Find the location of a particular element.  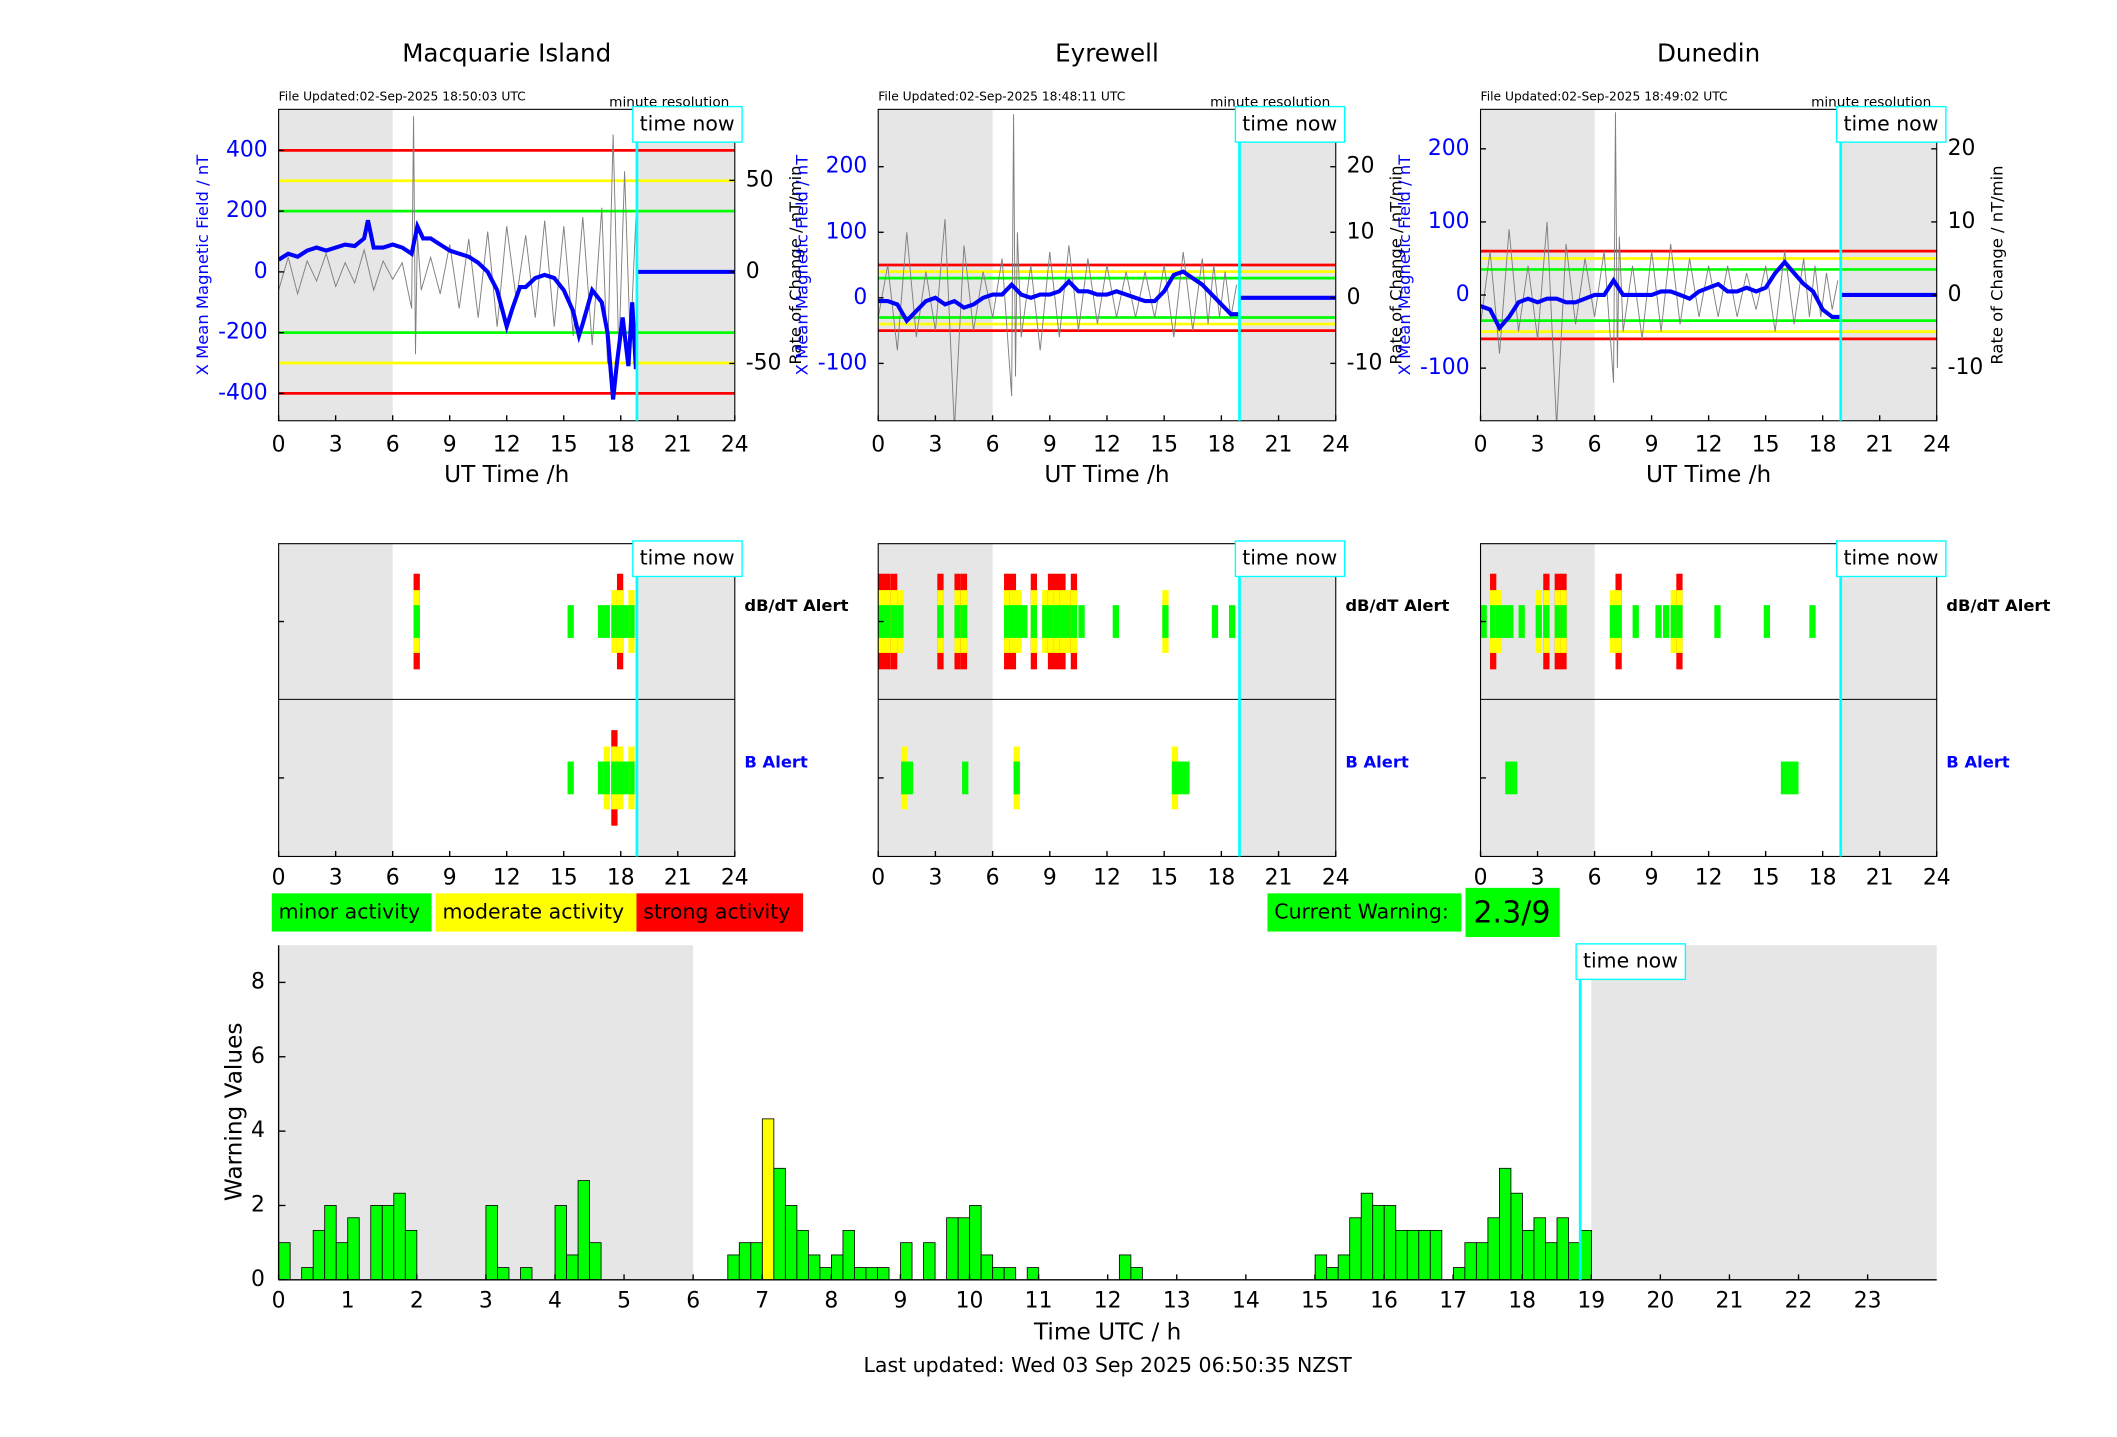

x-tick-label: 11 is located at coordinates (1039, 1301).